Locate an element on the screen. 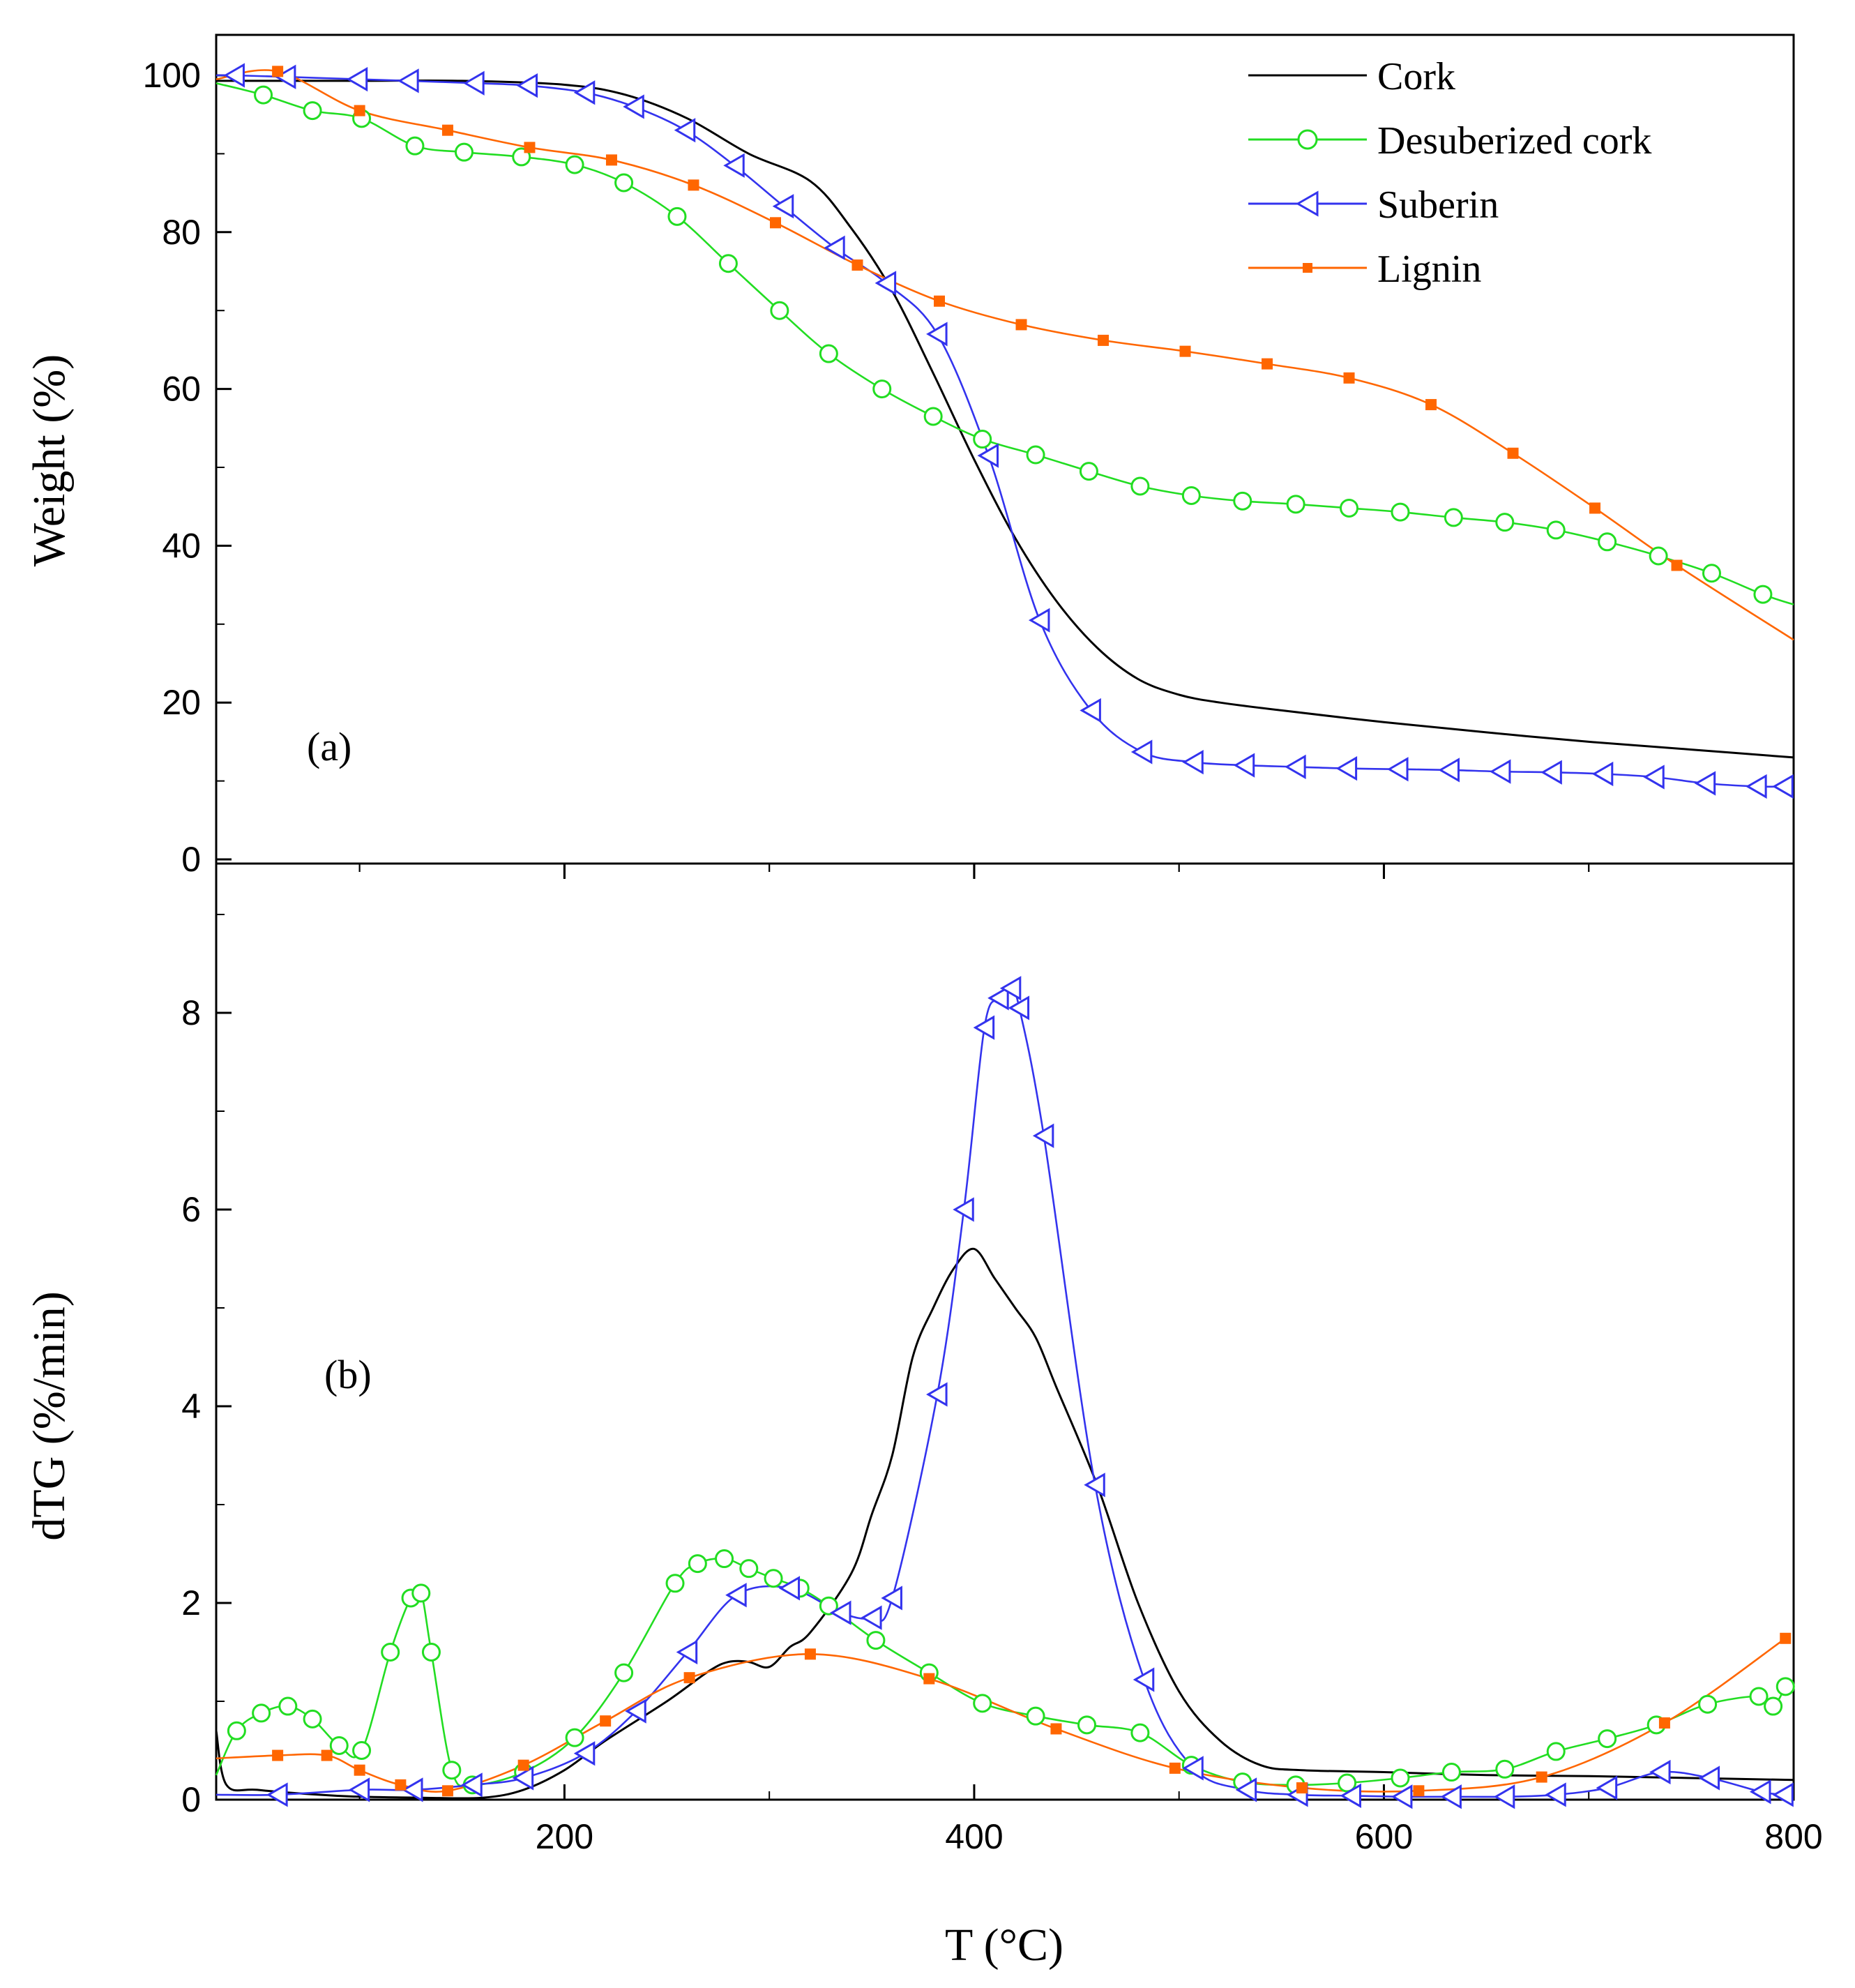  panel-b-y-axis-title: dTG (%/min) is located at coordinates (49, 1415).